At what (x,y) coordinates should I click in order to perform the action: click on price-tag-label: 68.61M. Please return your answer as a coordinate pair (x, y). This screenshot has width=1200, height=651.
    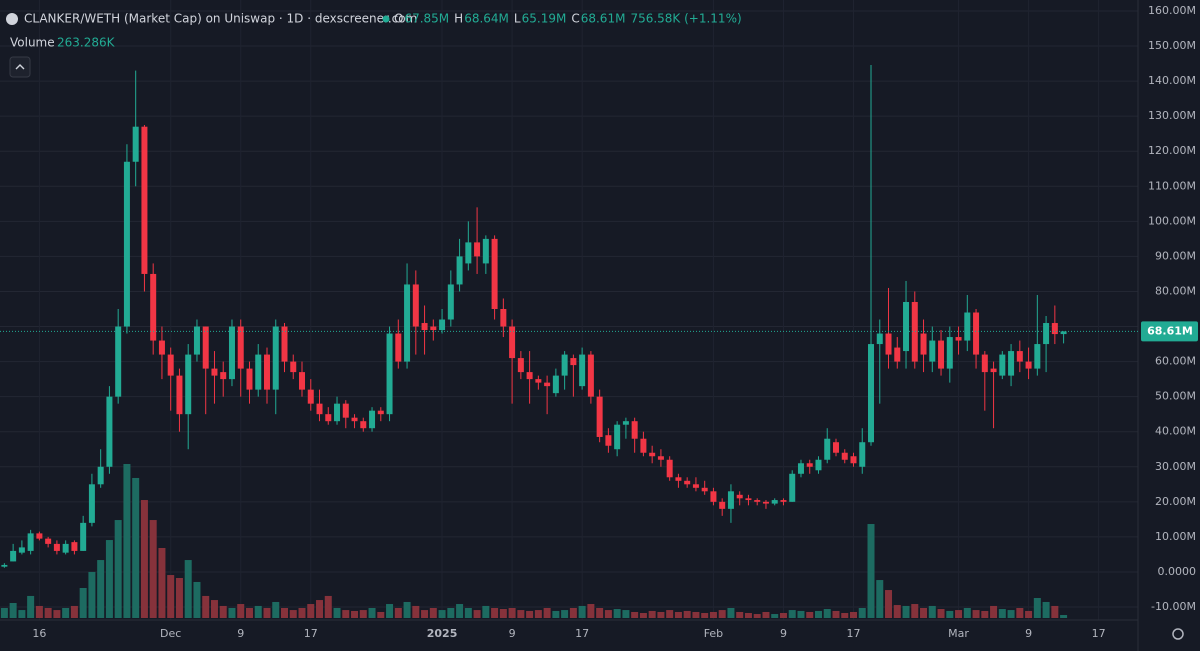
    Looking at the image, I should click on (1170, 330).